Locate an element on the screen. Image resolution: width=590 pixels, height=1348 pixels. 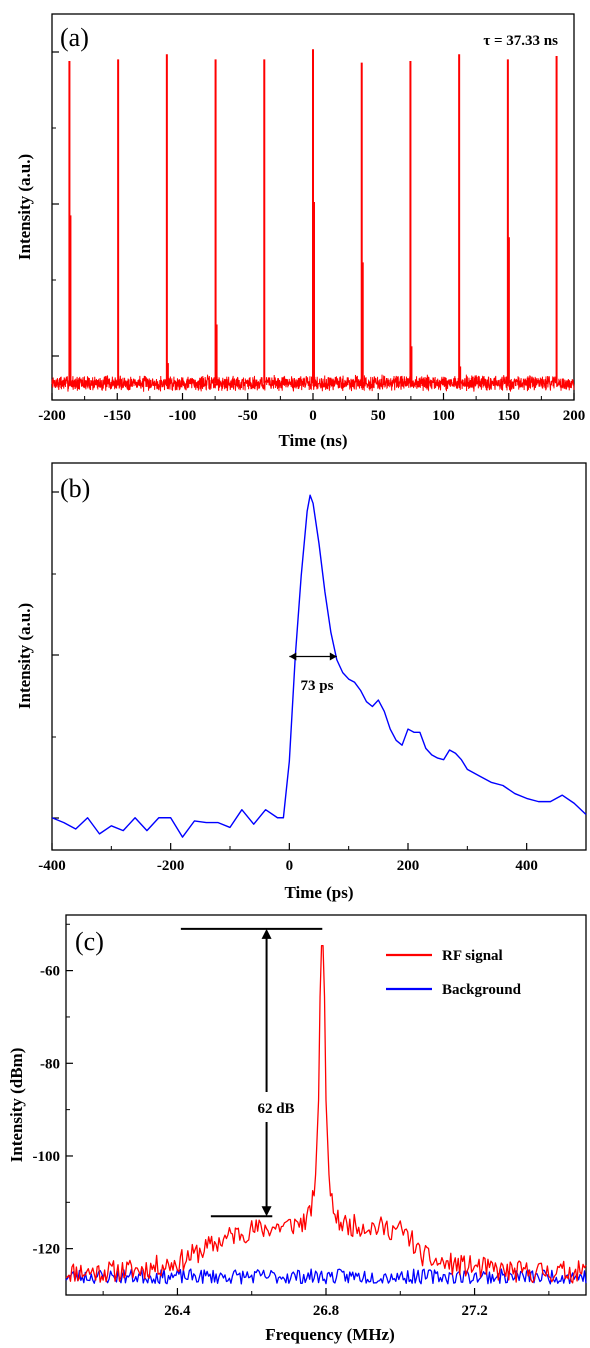
panel-b-fwhm-annotation: 73 ps is located at coordinates (317, 686).